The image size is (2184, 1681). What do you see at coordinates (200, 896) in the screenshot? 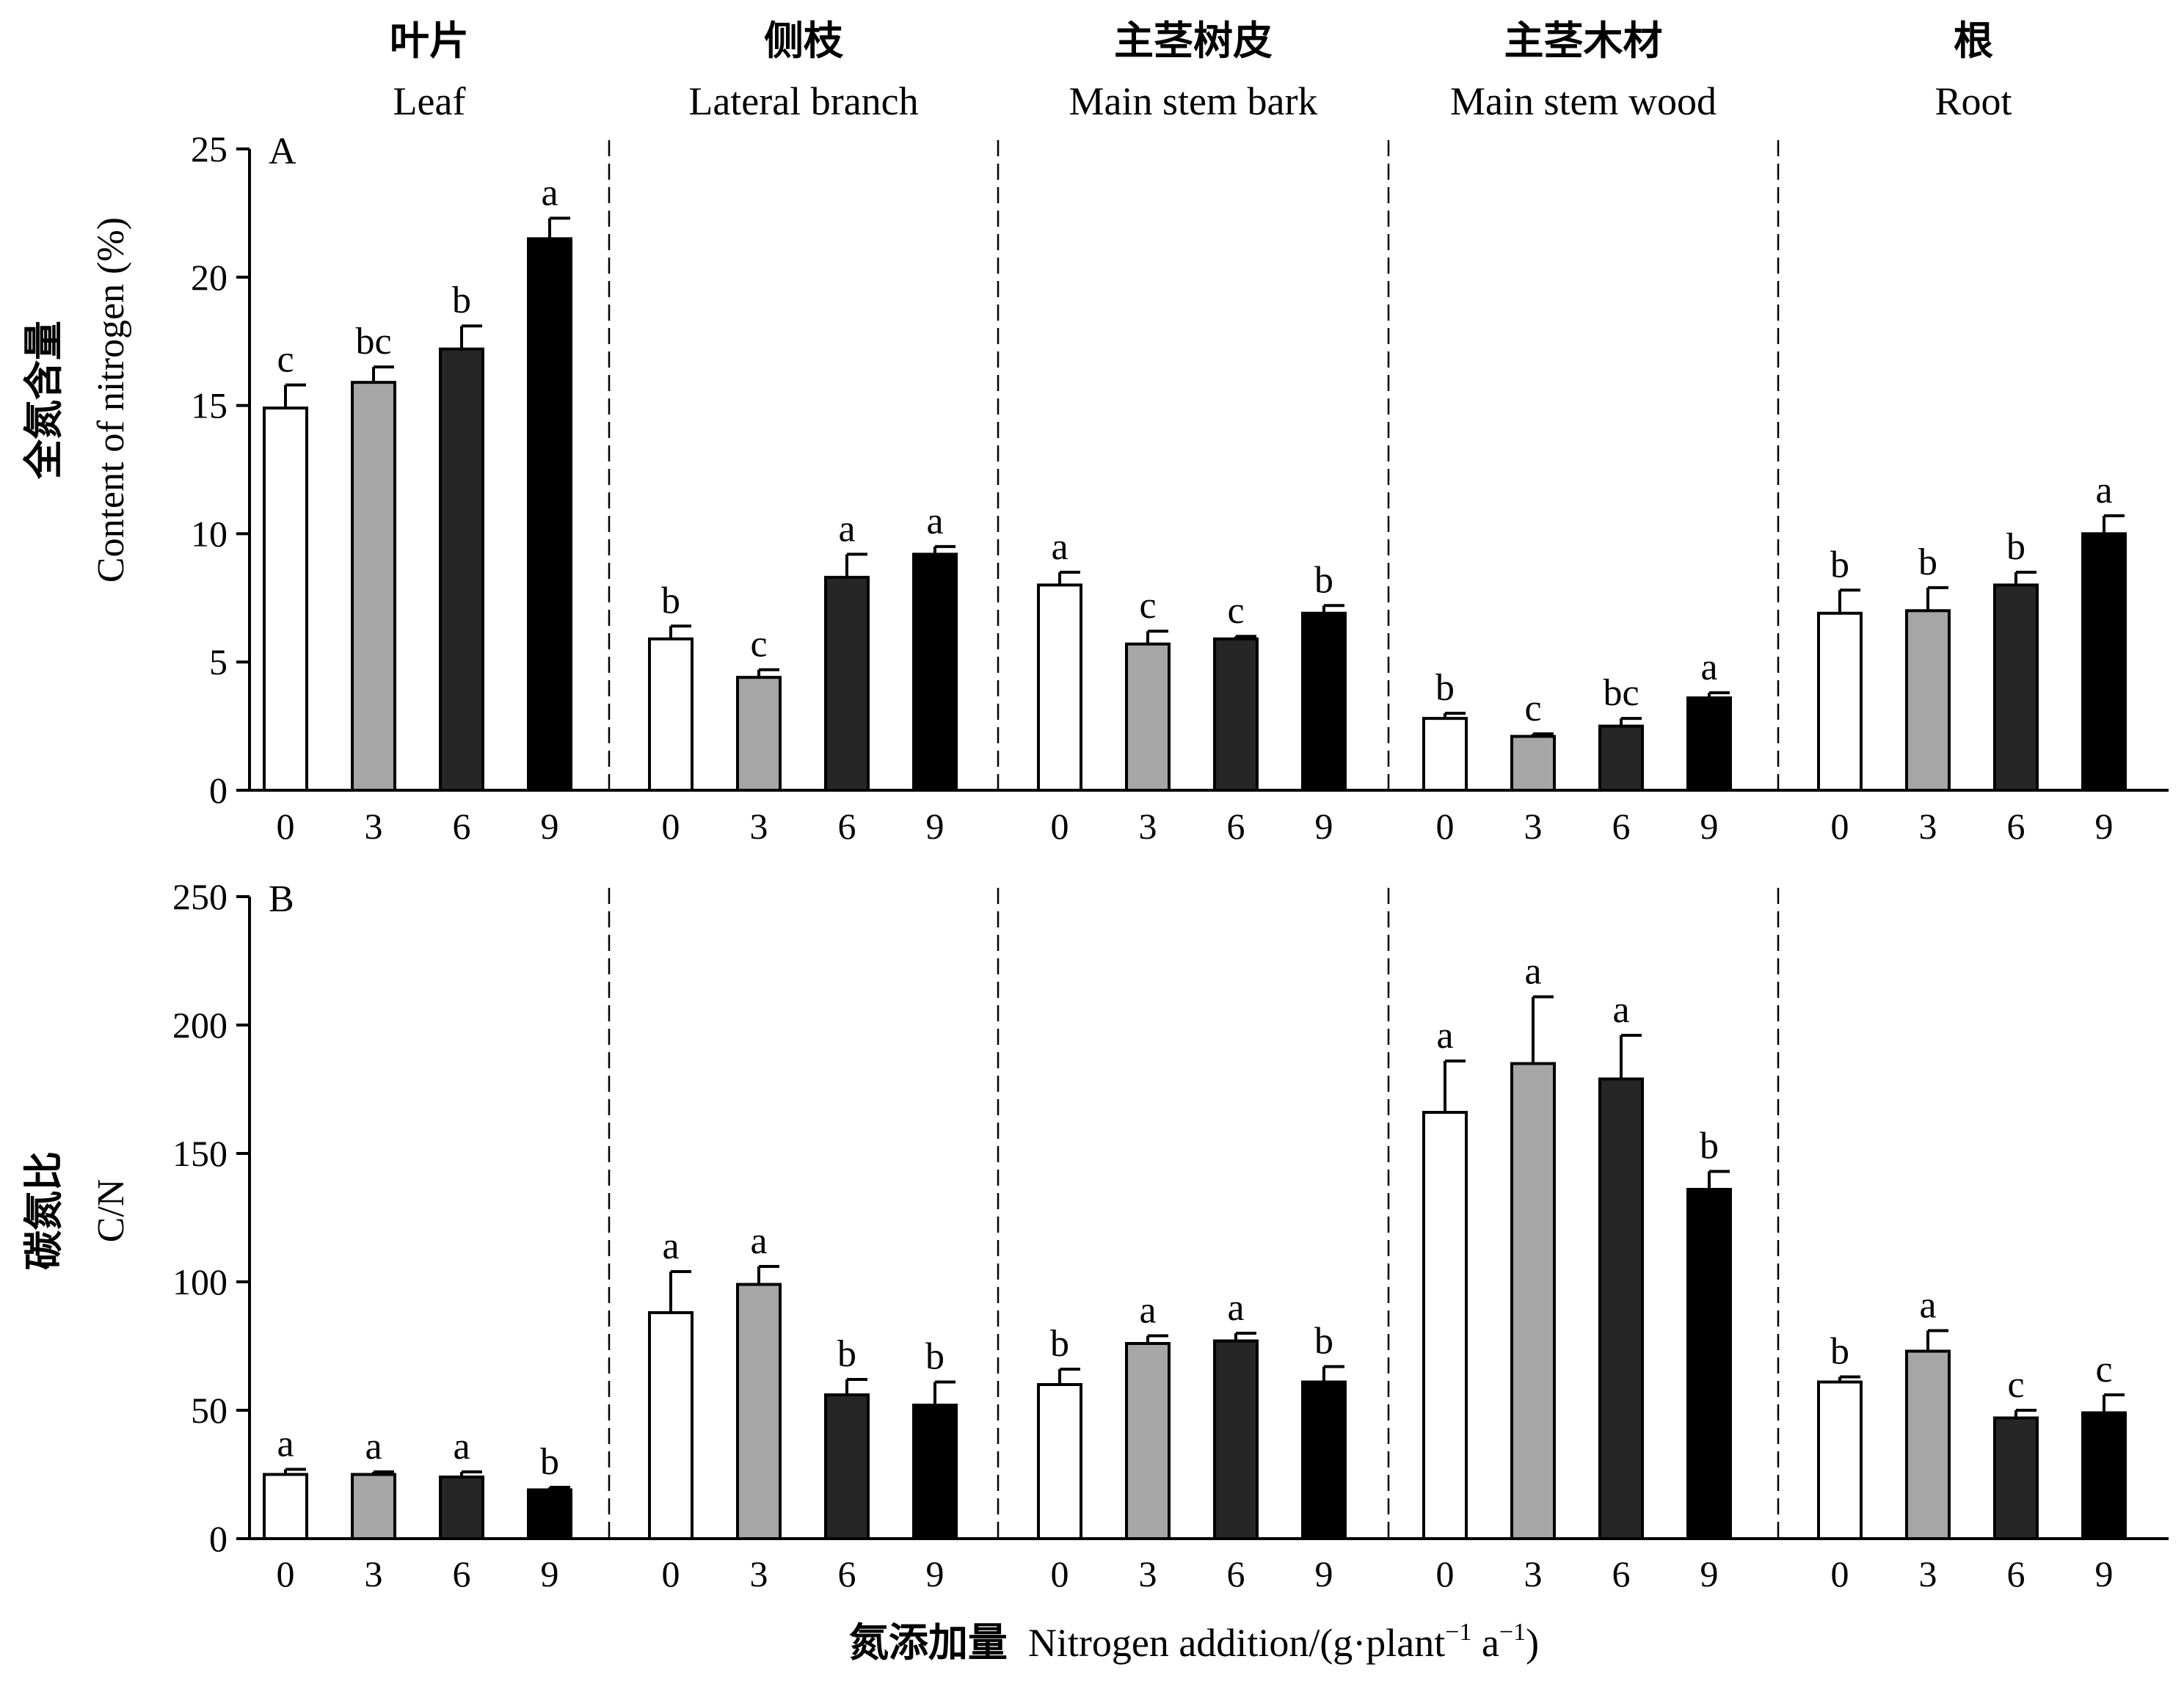
I see `y-tick-label: 250` at bounding box center [200, 896].